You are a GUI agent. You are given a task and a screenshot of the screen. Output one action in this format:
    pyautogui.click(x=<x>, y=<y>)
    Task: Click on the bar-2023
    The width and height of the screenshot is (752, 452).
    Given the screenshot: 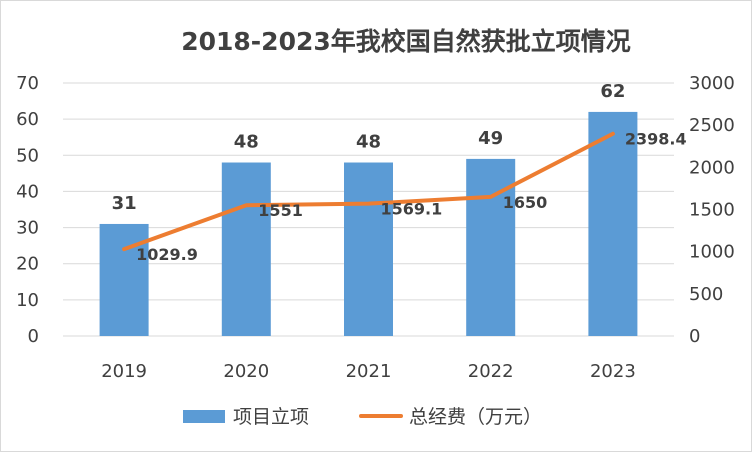 What is the action you would take?
    pyautogui.click(x=613, y=224)
    